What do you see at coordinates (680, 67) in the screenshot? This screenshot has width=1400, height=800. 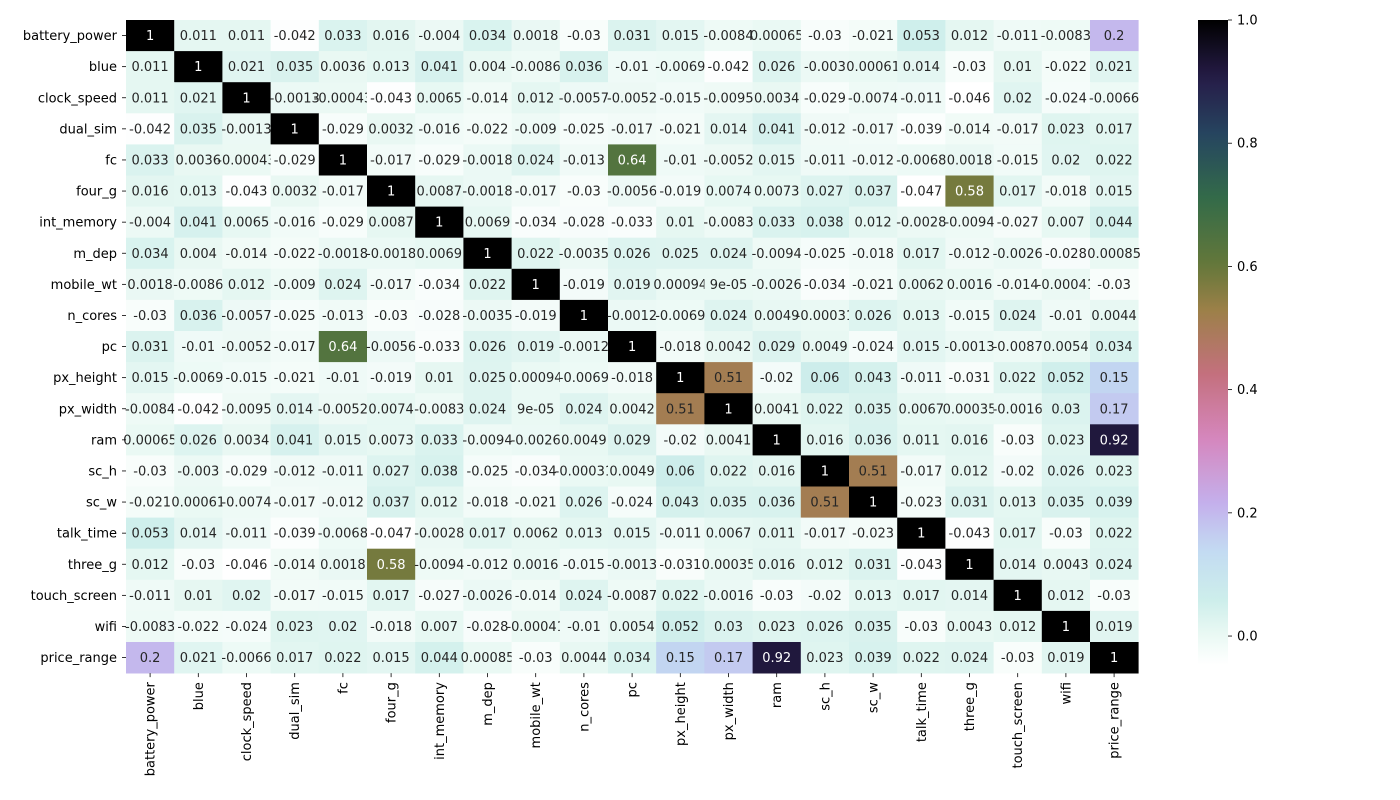 I see `cell-value-label: -0.0069` at bounding box center [680, 67].